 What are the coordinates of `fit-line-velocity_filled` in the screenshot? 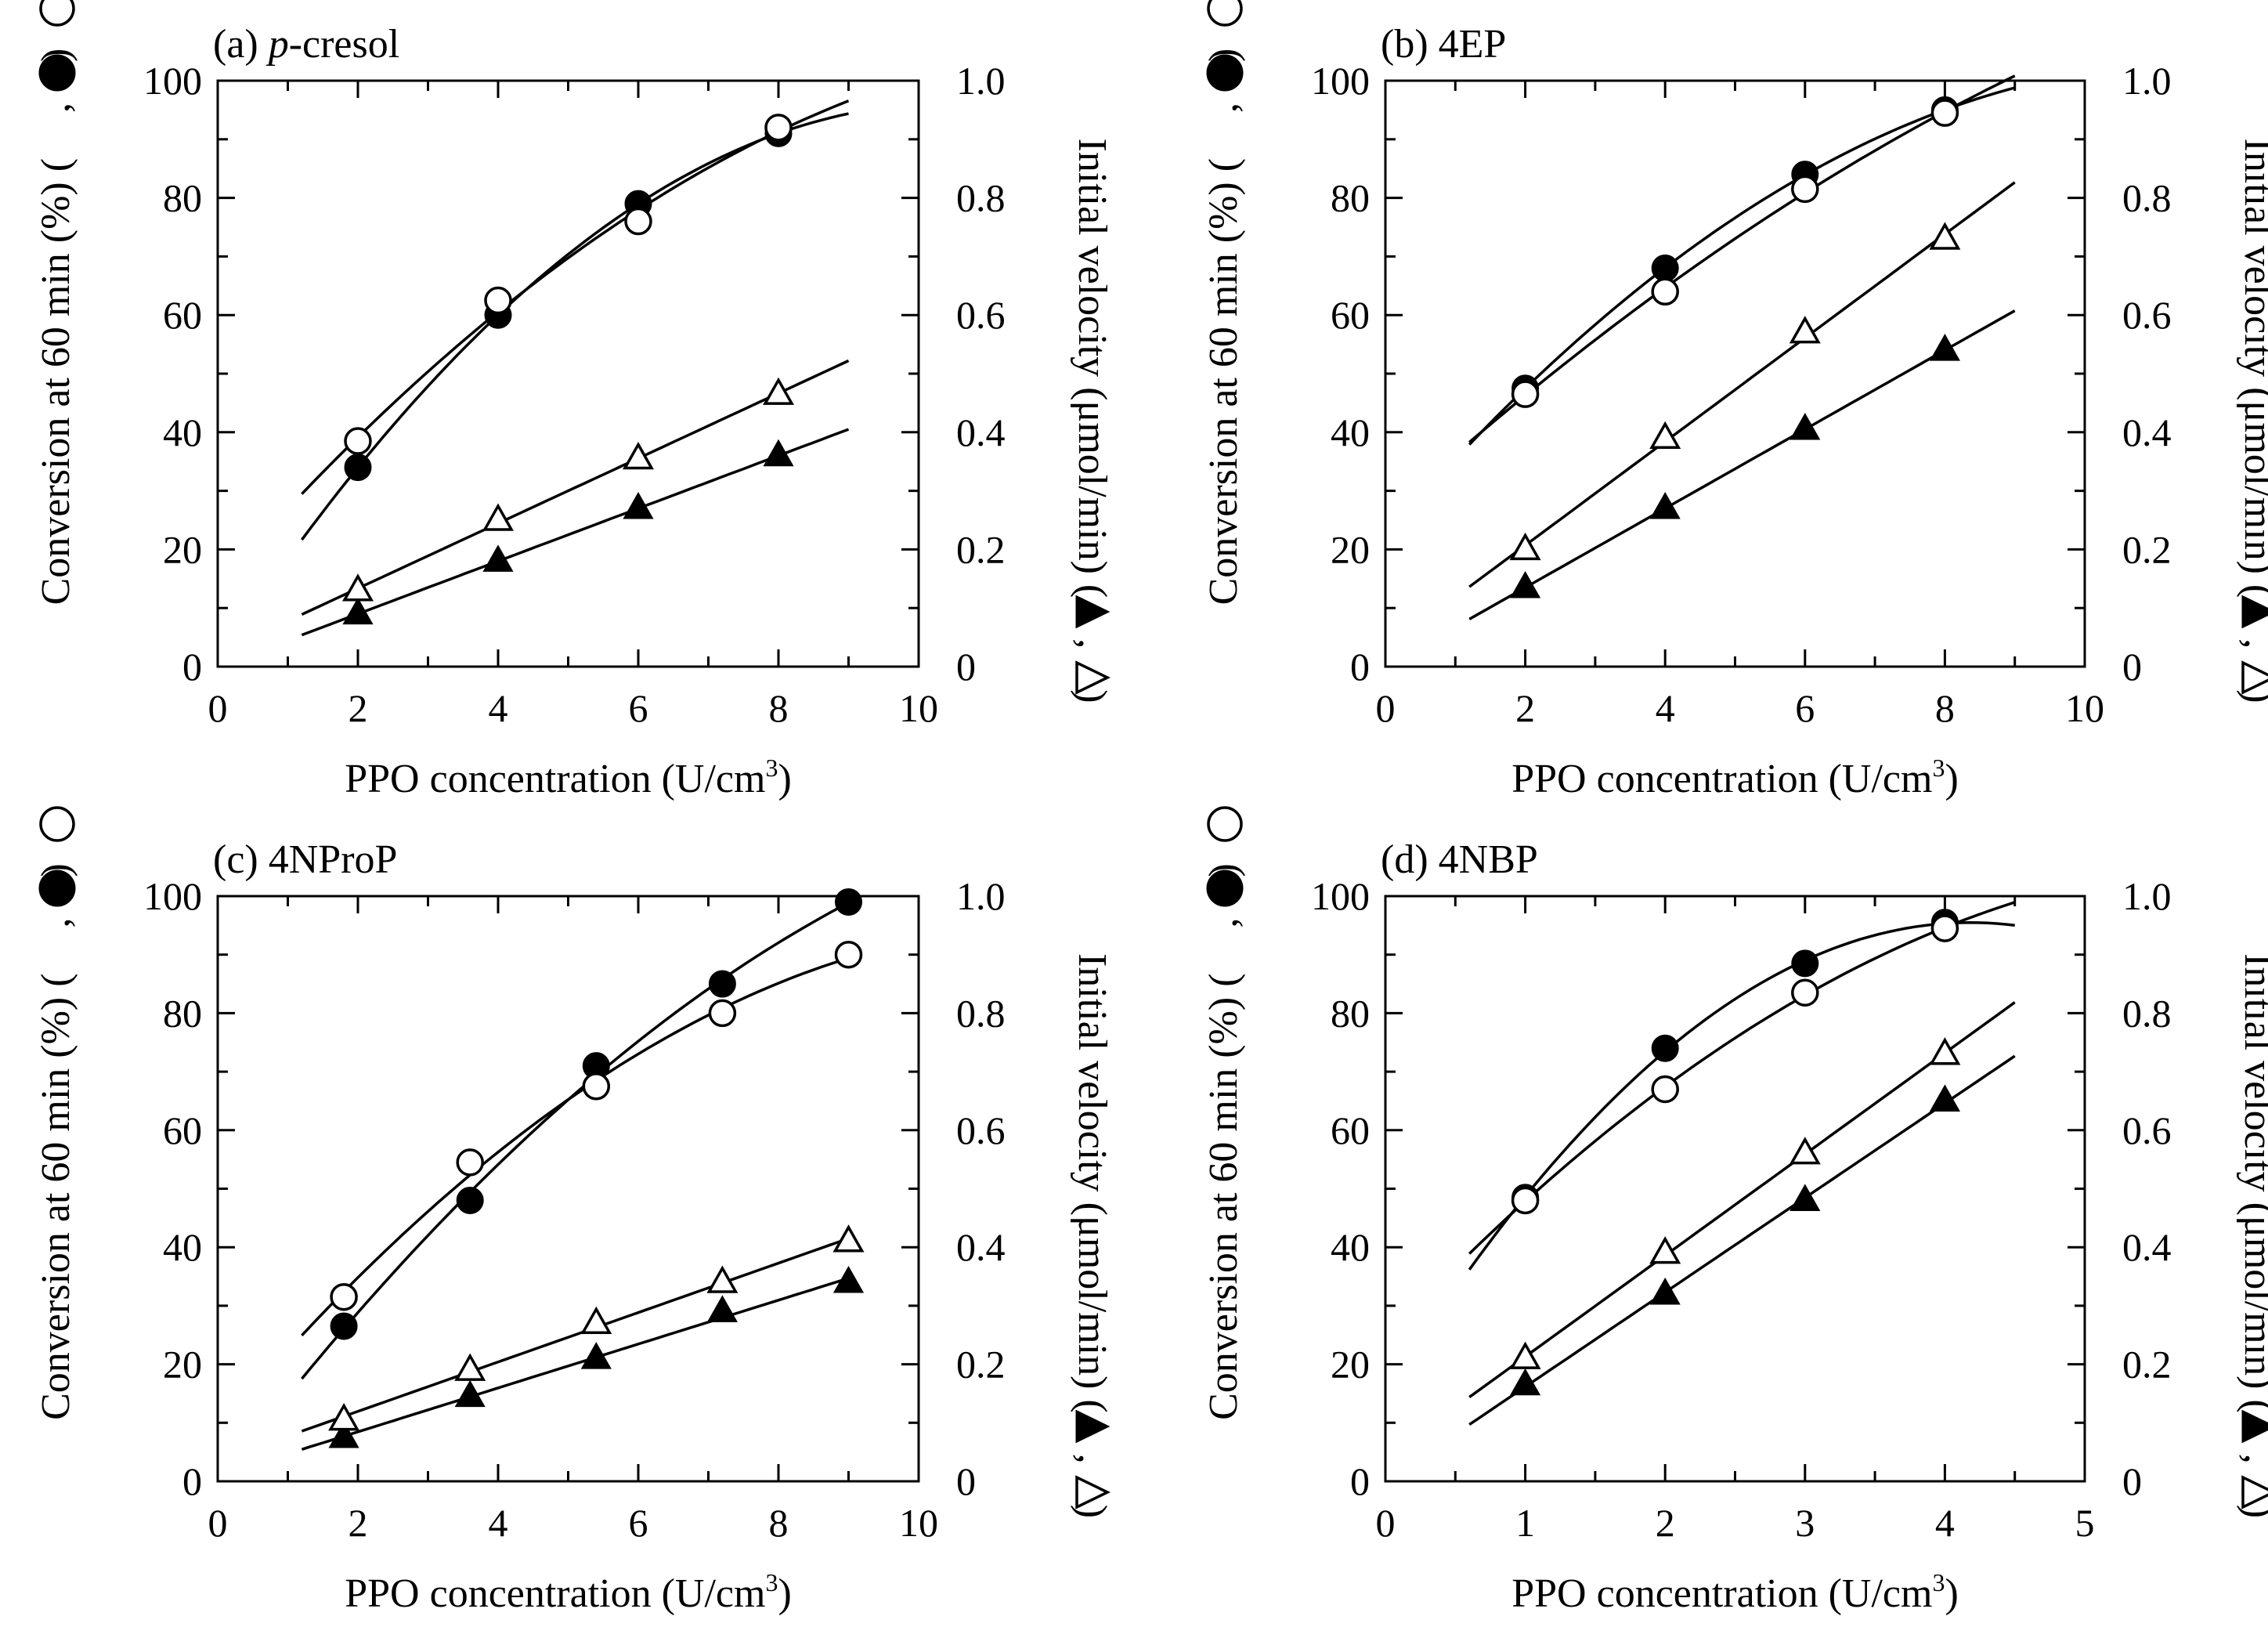 It's located at (1742, 1240).